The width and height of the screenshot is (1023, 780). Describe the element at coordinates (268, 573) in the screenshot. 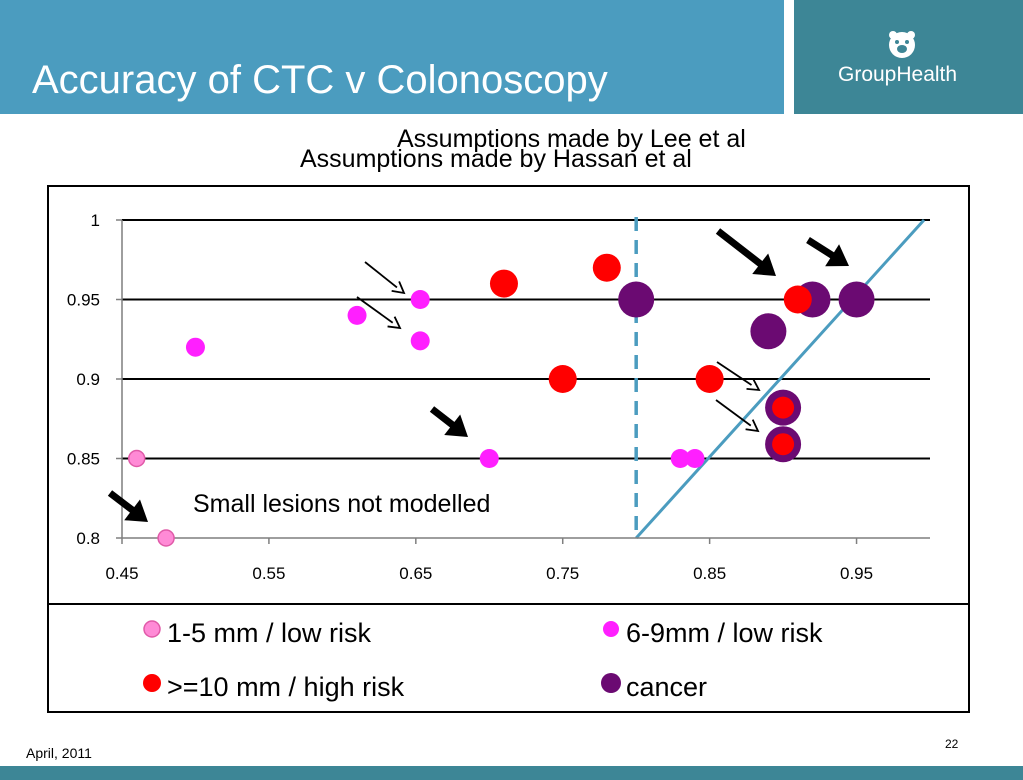

I see `x-tick-label-1: 0.55` at that location.